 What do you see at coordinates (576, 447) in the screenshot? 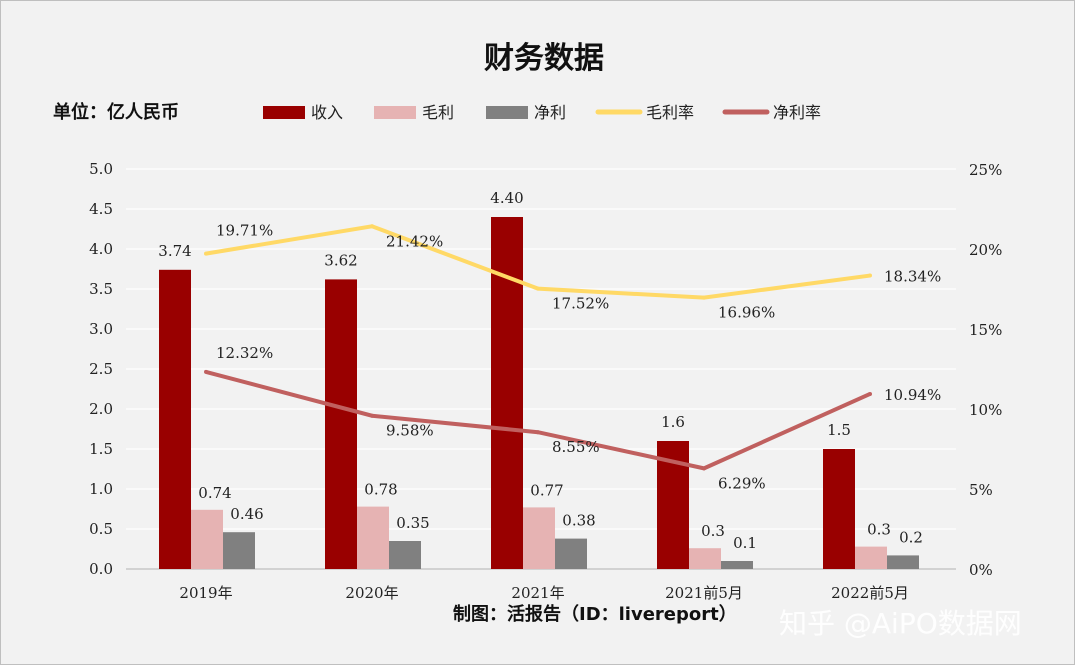
I see `data-label: 8.55%` at bounding box center [576, 447].